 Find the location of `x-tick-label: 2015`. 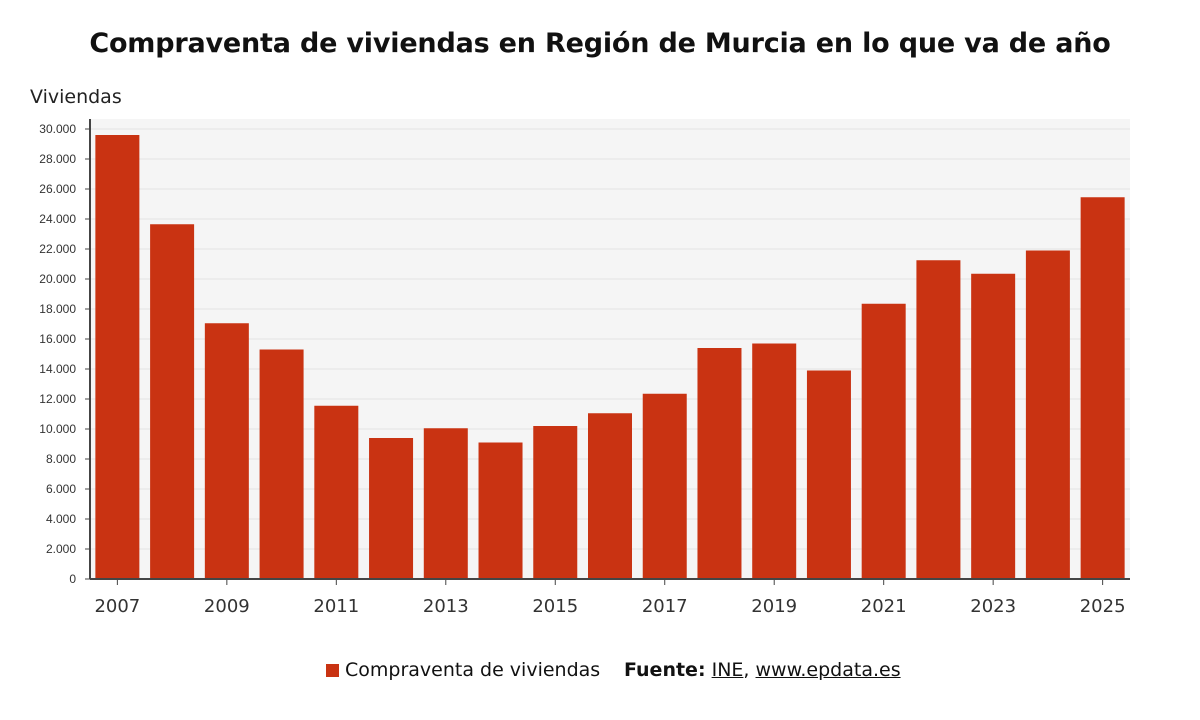

x-tick-label: 2015 is located at coordinates (555, 606).